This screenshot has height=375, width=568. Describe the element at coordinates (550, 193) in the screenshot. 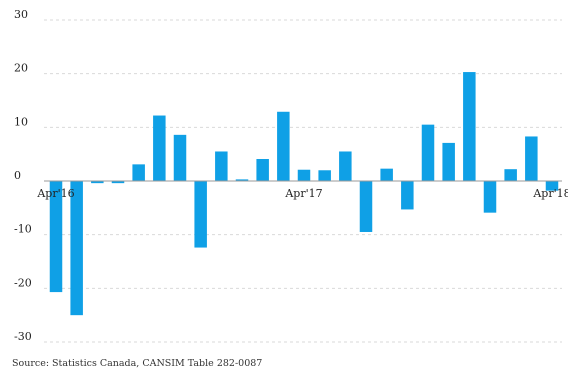

I see `x-tick-label: Apr'18` at that location.